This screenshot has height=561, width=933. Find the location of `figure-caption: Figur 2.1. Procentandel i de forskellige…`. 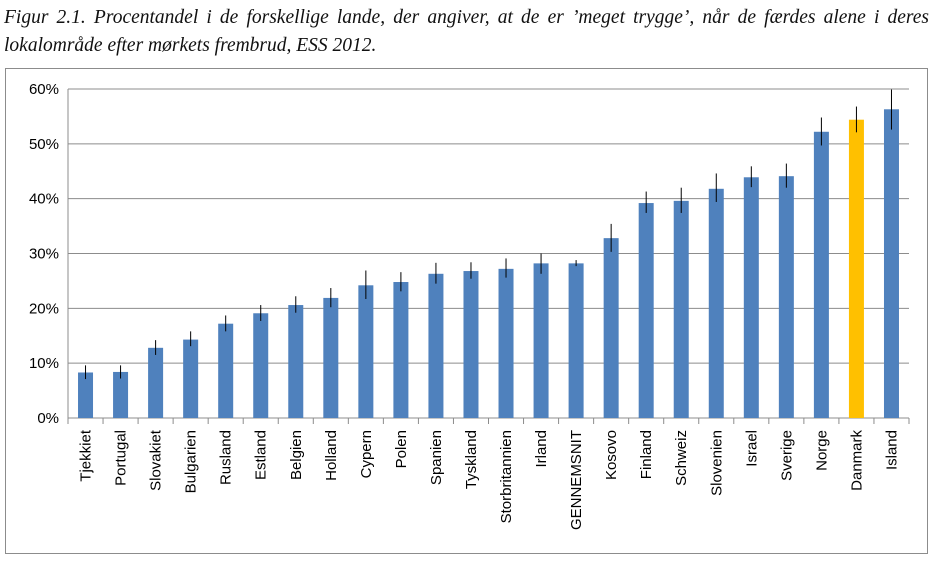

figure-caption: Figur 2.1. Procentandel i de forskellige… is located at coordinates (466, 31).